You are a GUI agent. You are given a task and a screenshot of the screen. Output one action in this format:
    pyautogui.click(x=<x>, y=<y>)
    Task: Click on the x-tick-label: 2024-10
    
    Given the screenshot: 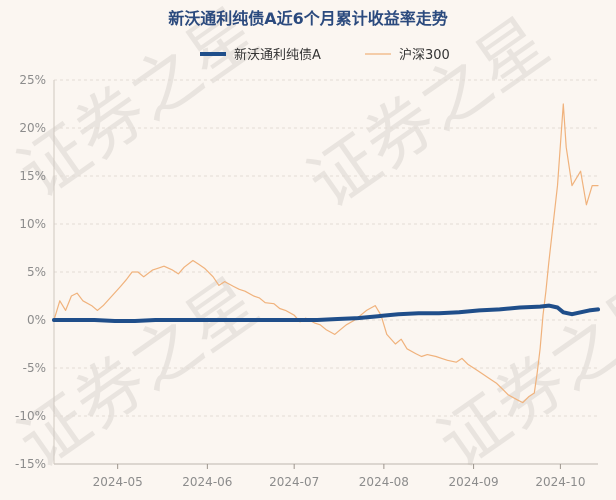 What is the action you would take?
    pyautogui.click(x=560, y=482)
    